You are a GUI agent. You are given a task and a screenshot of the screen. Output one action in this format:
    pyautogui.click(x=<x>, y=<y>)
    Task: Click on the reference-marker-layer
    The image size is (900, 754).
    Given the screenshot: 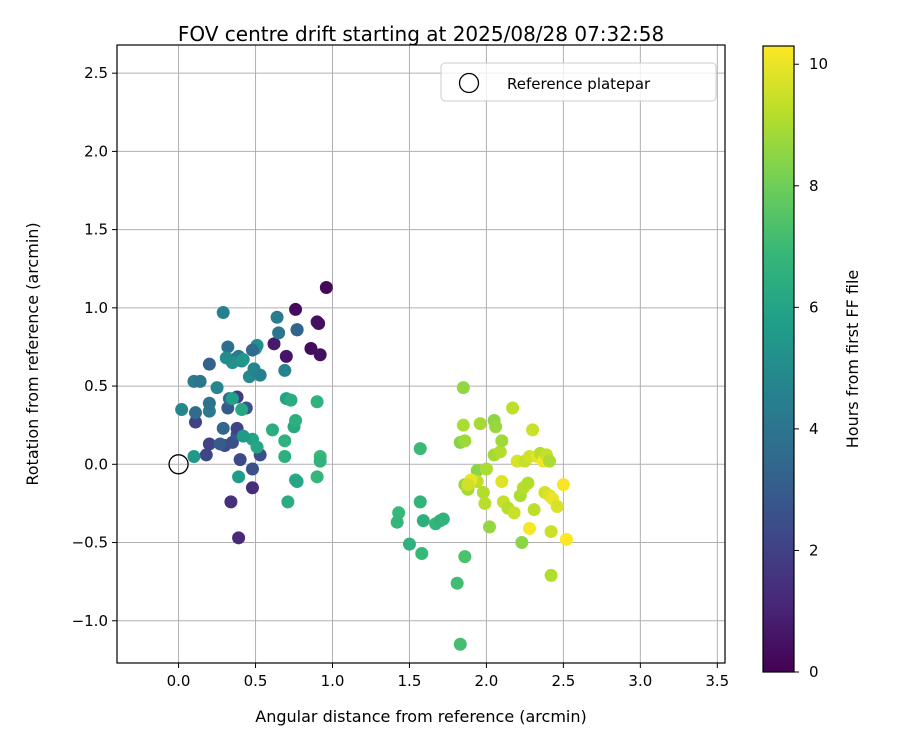 What is the action you would take?
    pyautogui.click(x=178, y=464)
    